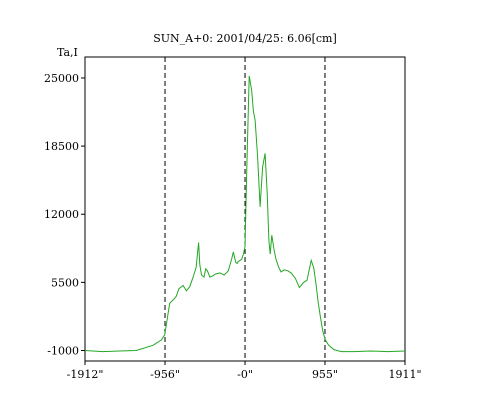 This screenshot has height=400, width=500. Describe the element at coordinates (61, 146) in the screenshot. I see `y-tick-label: 18500` at that location.